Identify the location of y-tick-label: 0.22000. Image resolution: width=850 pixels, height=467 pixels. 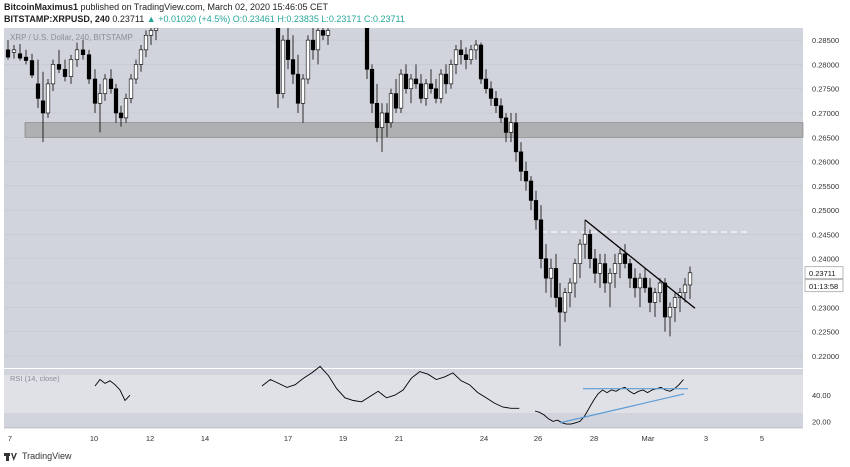
(825, 356).